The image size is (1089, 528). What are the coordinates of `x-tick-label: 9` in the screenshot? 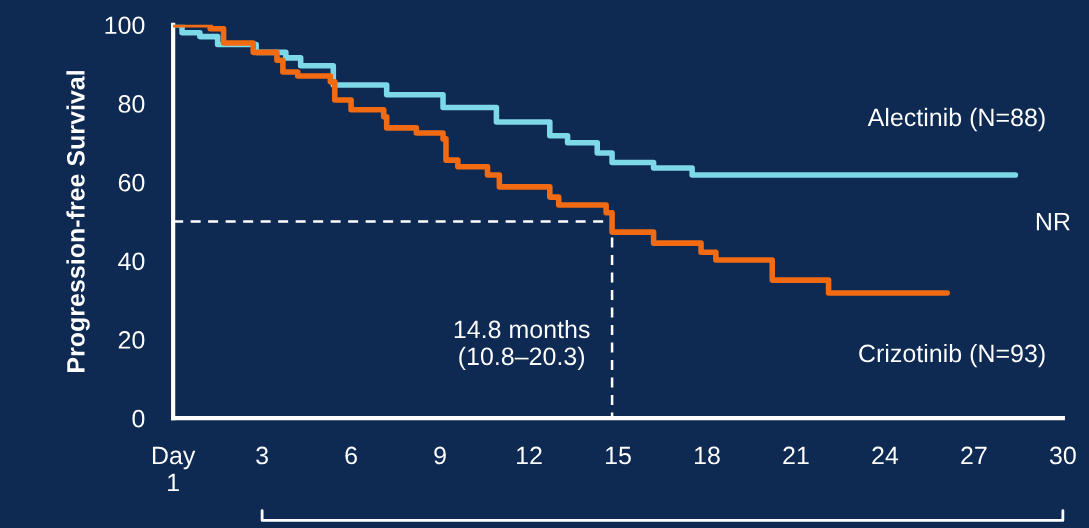 It's located at (440, 455).